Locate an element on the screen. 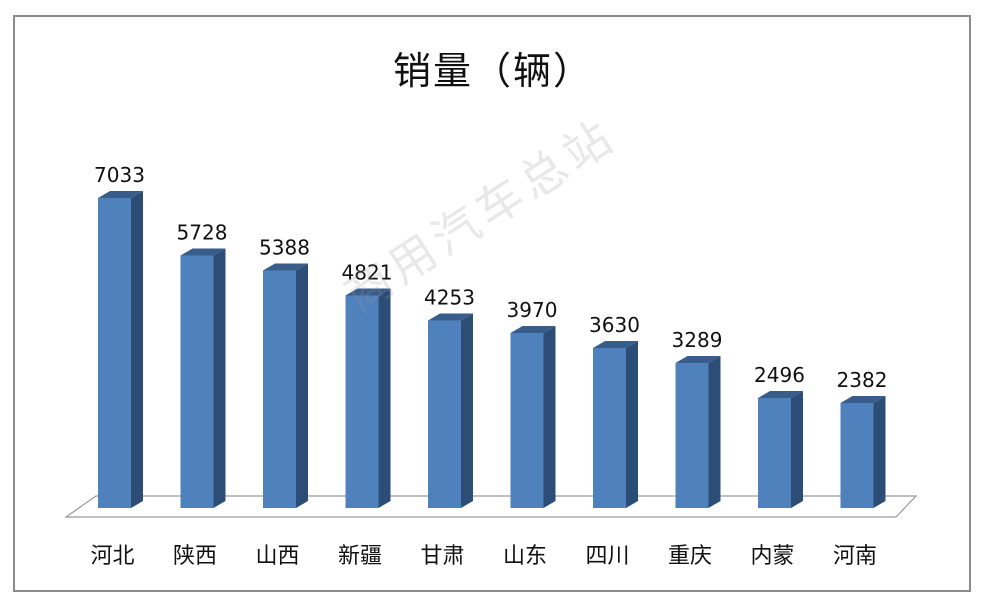 The width and height of the screenshot is (986, 606). x-tick-label: 重庆 is located at coordinates (690, 556).